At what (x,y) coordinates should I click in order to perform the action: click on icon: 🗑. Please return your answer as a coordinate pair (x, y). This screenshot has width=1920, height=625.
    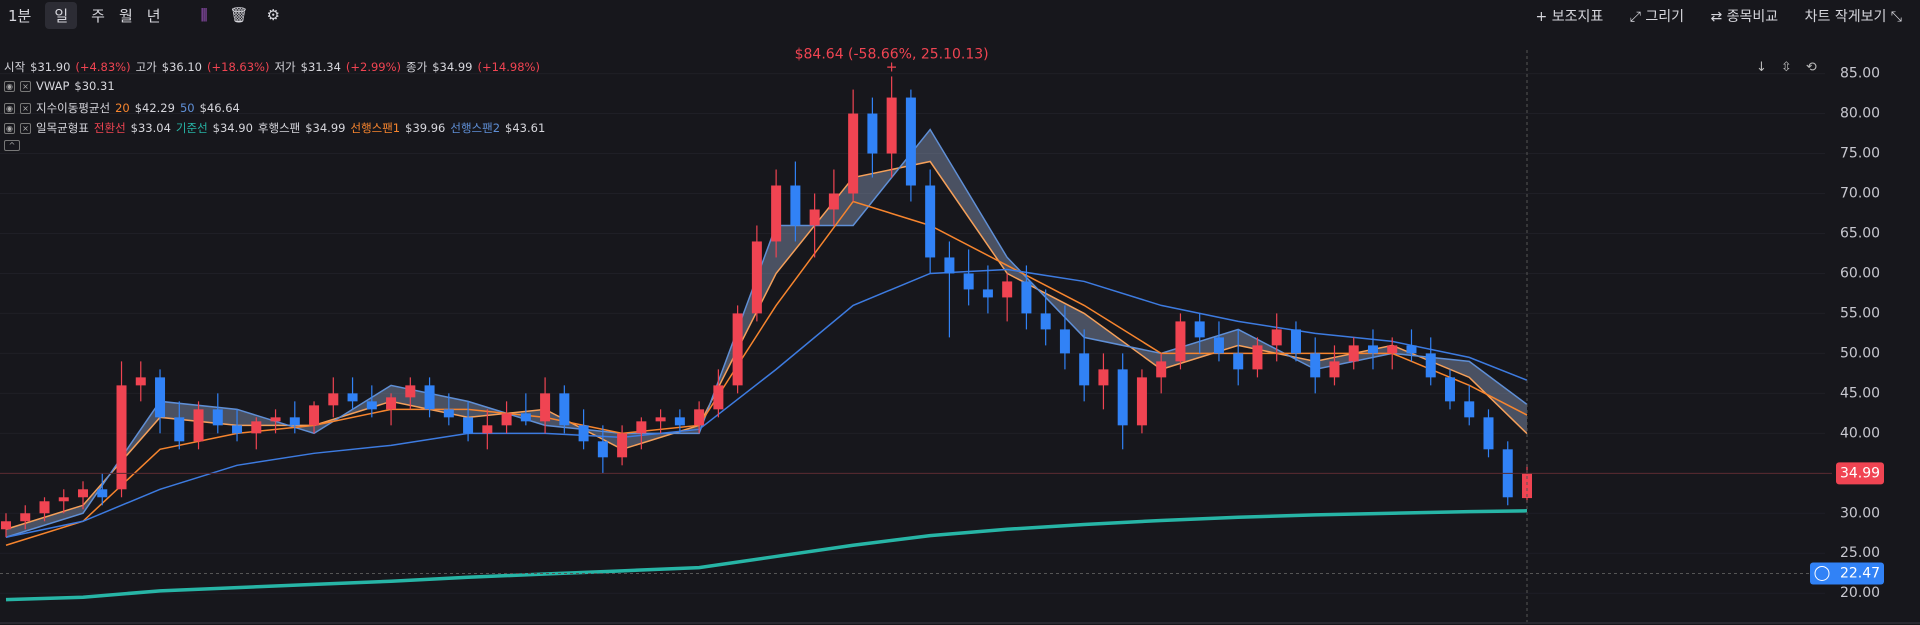
    Looking at the image, I should click on (239, 15).